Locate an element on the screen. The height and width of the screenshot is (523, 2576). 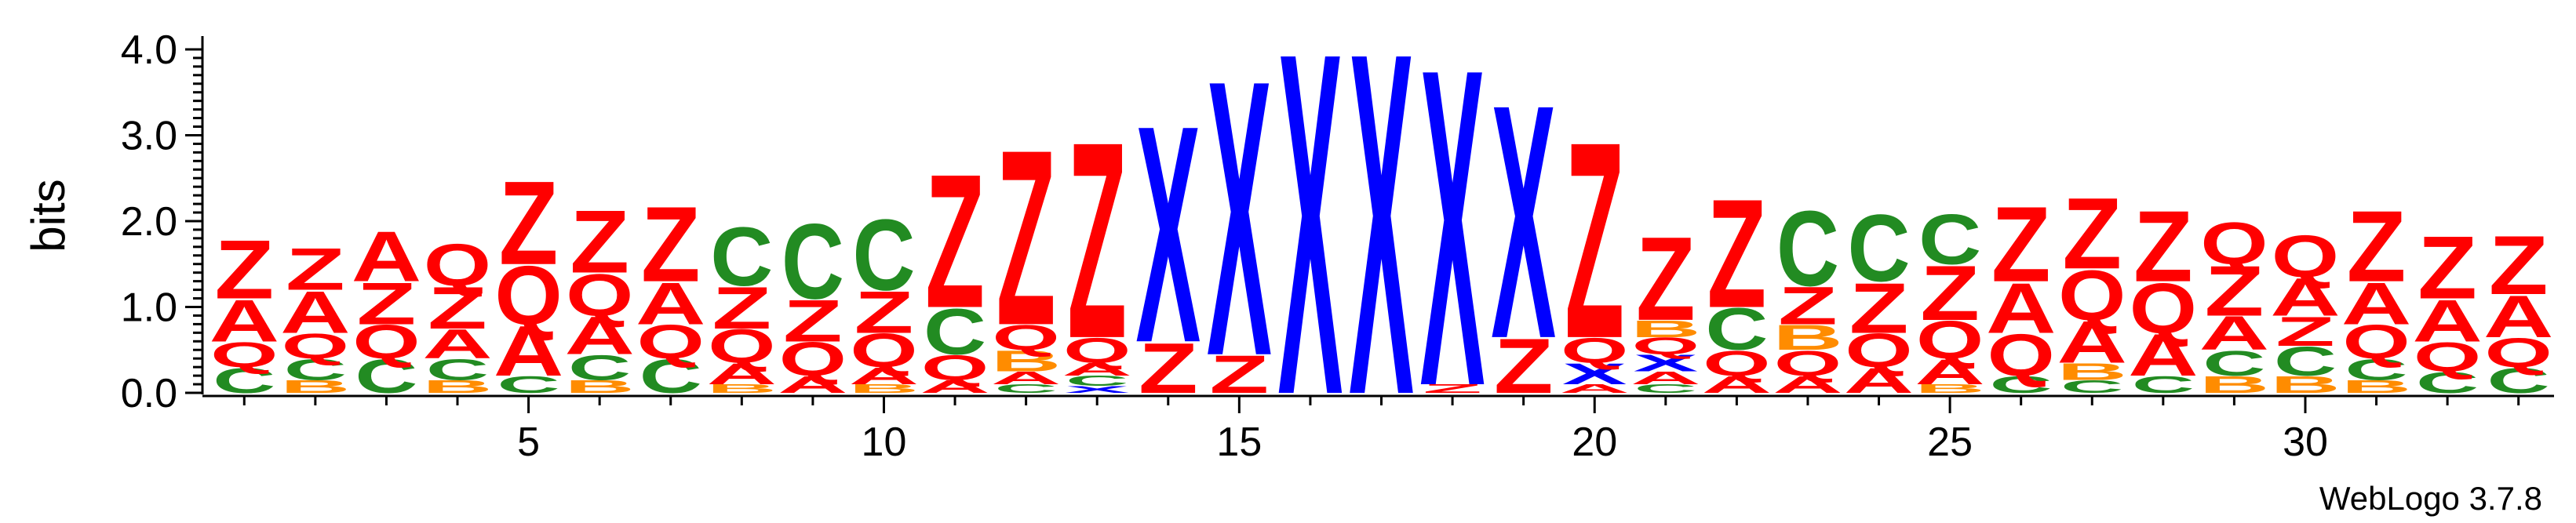
weblogo-credit: WebLogo 3.7.8 is located at coordinates (2430, 498).